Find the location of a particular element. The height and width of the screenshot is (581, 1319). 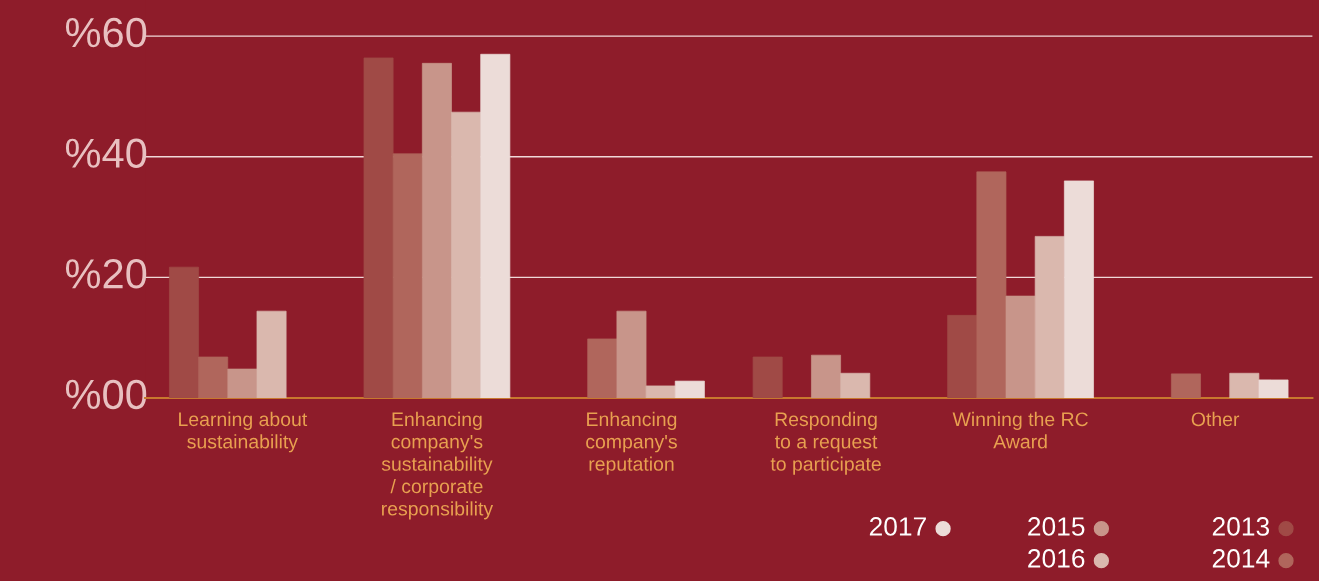

legend-label: 2015 is located at coordinates (1056, 526).